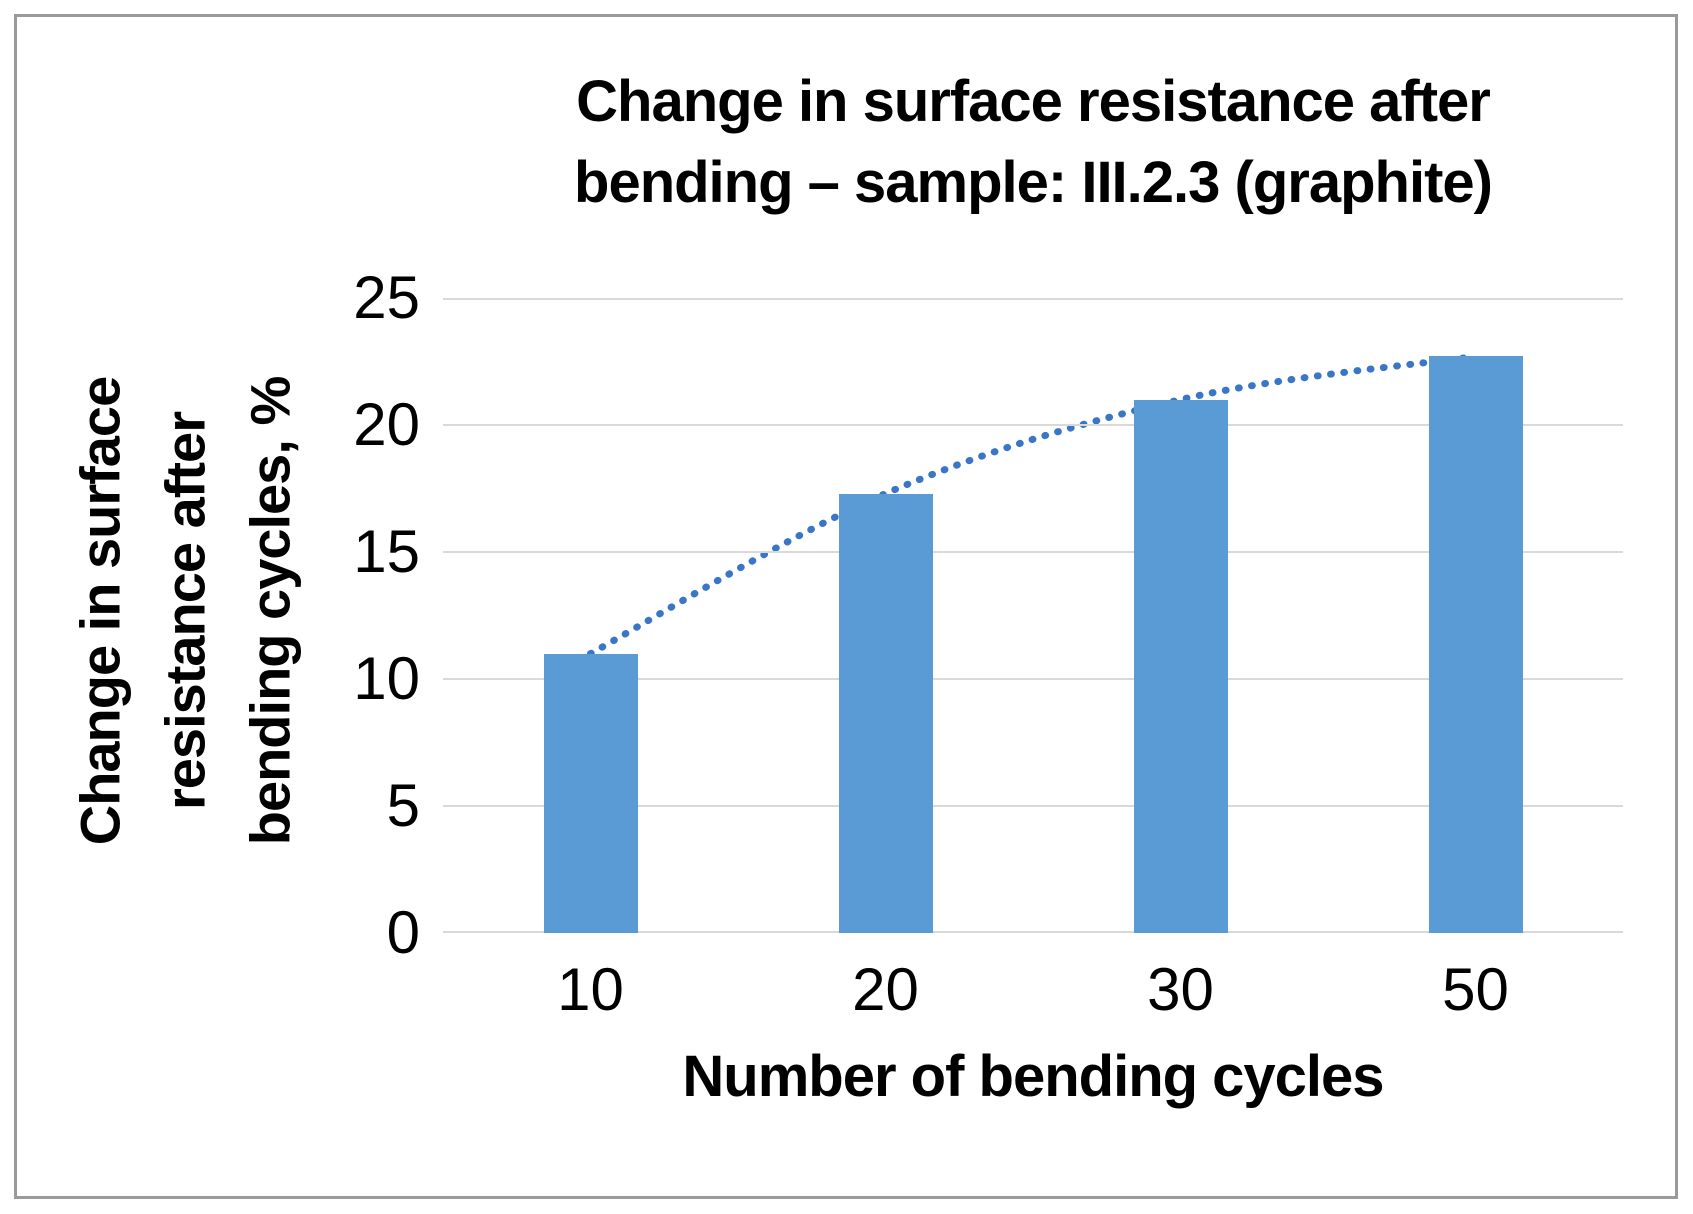  Describe the element at coordinates (358, 615) in the screenshot. I see `y-axis-tick-labels: 0 5 10 15 20 25` at that location.